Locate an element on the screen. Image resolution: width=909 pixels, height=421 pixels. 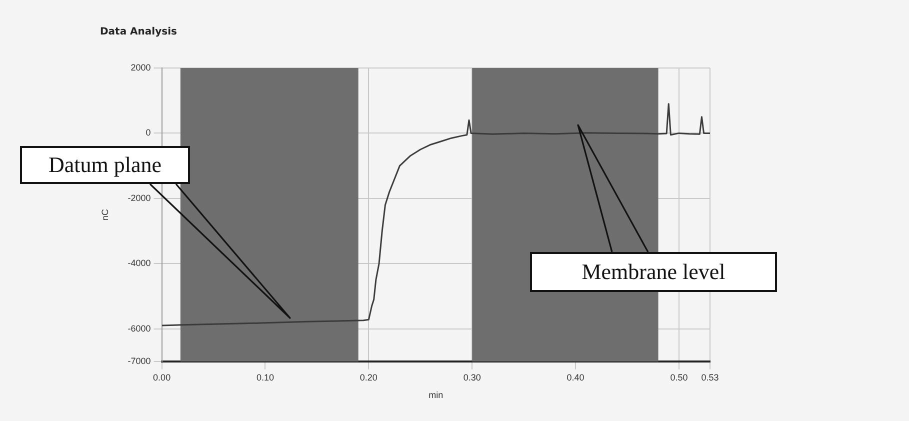
x-tick-label: 0.30 is located at coordinates (472, 377).